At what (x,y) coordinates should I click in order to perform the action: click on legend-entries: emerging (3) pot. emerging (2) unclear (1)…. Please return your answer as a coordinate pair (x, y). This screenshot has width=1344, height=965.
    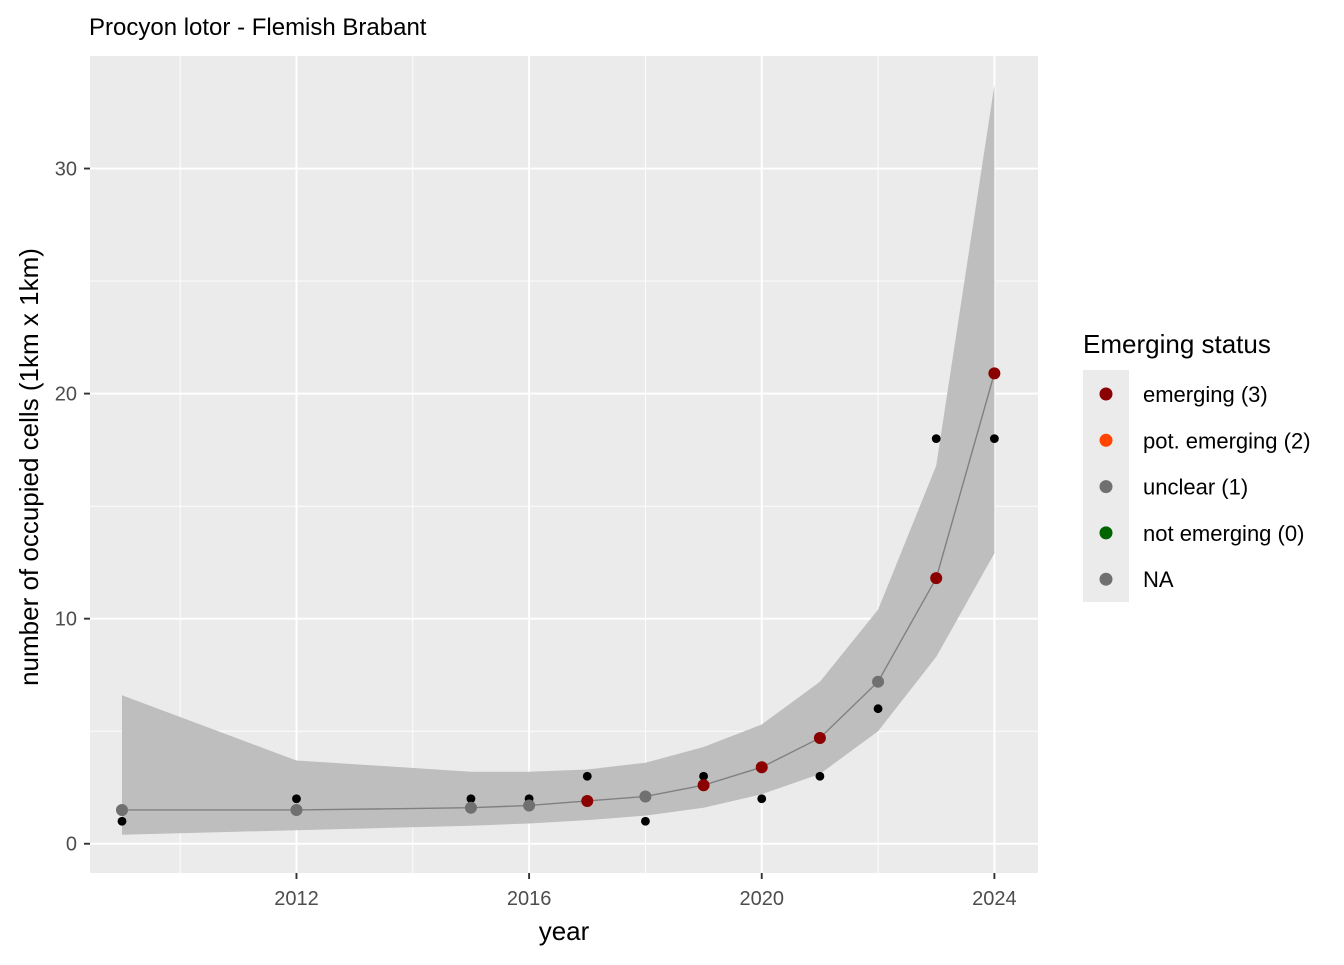
    Looking at the image, I should click on (1205, 487).